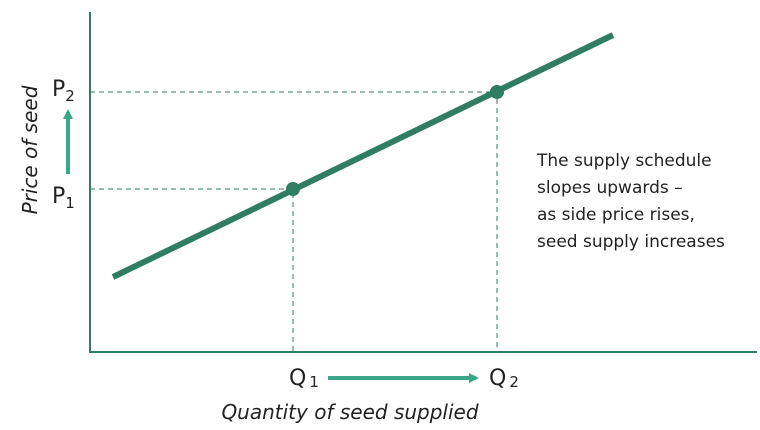 The height and width of the screenshot is (430, 760). What do you see at coordinates (63, 198) in the screenshot?
I see `p1-label: P1` at bounding box center [63, 198].